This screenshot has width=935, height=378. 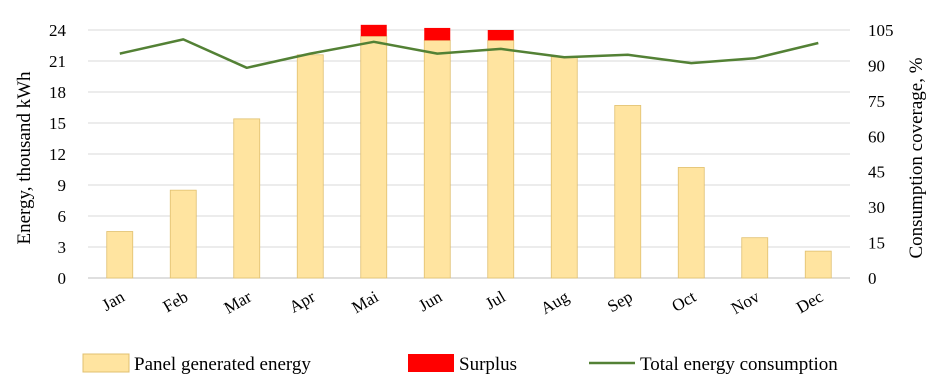 What do you see at coordinates (628, 192) in the screenshot?
I see `bar-panel-sep` at bounding box center [628, 192].